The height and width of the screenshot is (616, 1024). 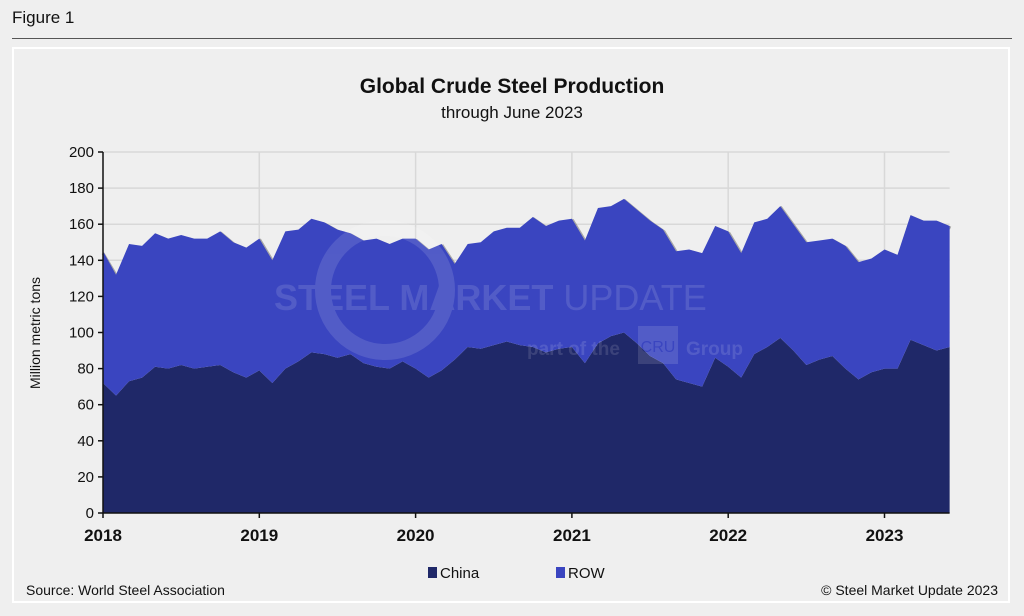 I want to click on x-tick-label: 2020, so click(x=416, y=535).